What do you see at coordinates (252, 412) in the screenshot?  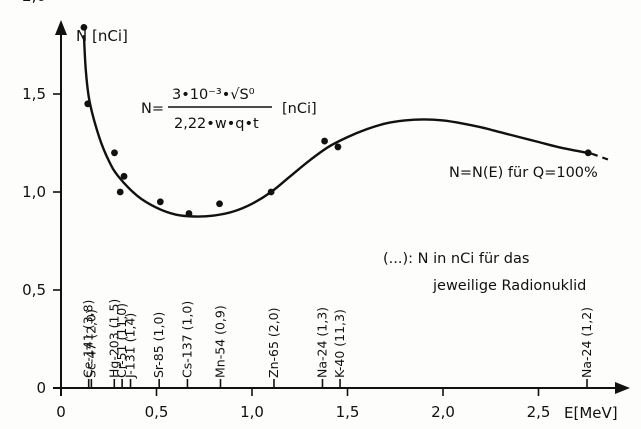 I see `x-tick-label: 1,0` at bounding box center [252, 412].